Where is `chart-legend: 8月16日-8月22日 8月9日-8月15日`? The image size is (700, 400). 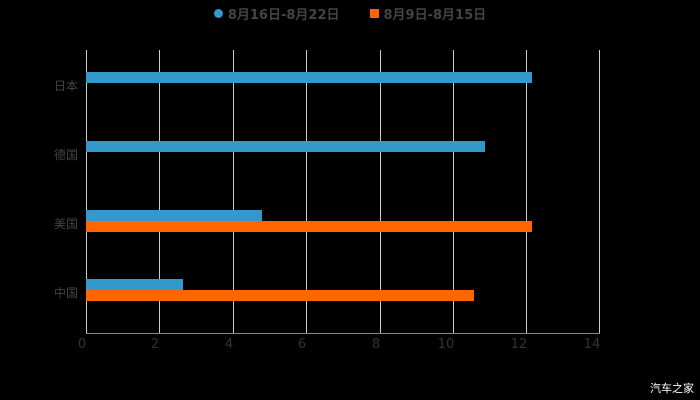 chart-legend: 8月16日-8月22日 8月9日-8月15日 is located at coordinates (350, 13).